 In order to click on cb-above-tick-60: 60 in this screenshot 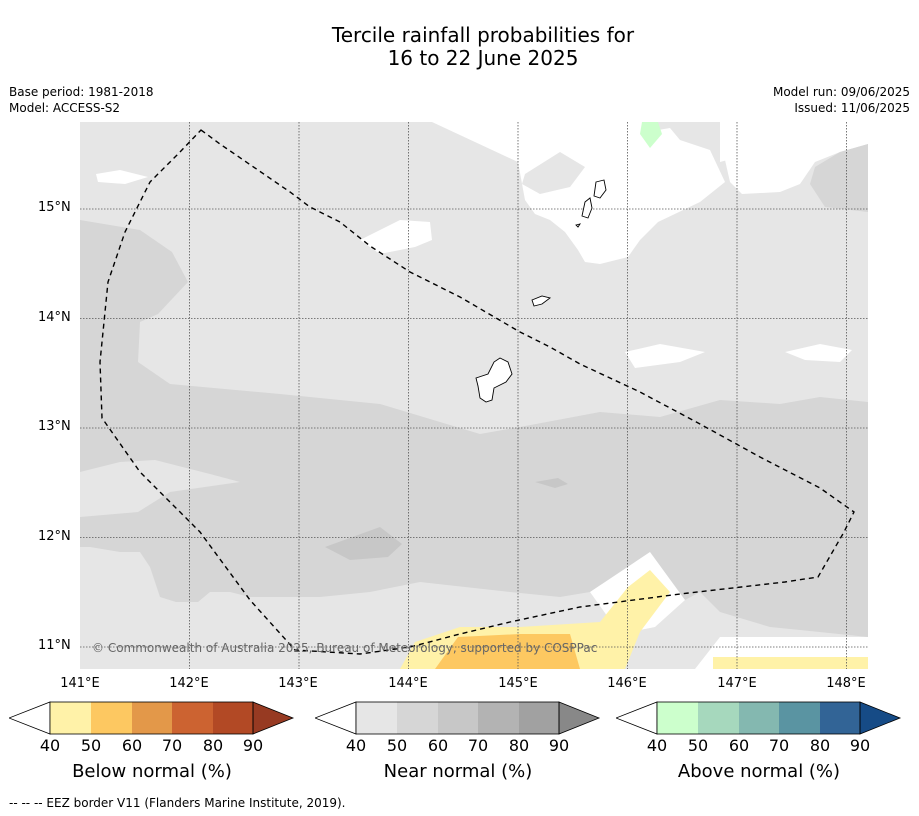, I will do `click(739, 745)`.